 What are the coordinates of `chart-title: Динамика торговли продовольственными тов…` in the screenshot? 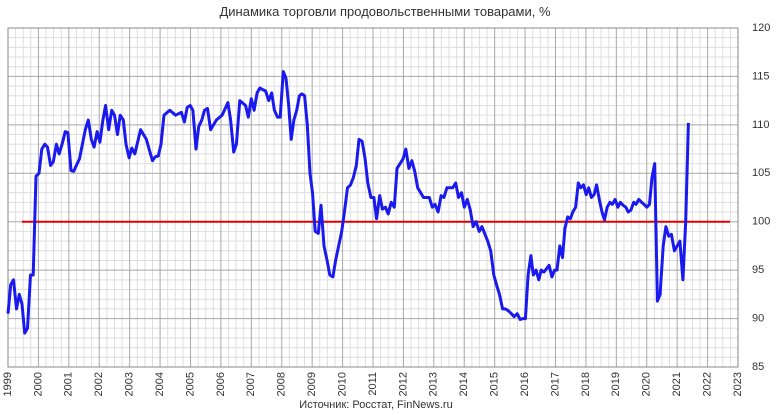 It's located at (384, 11).